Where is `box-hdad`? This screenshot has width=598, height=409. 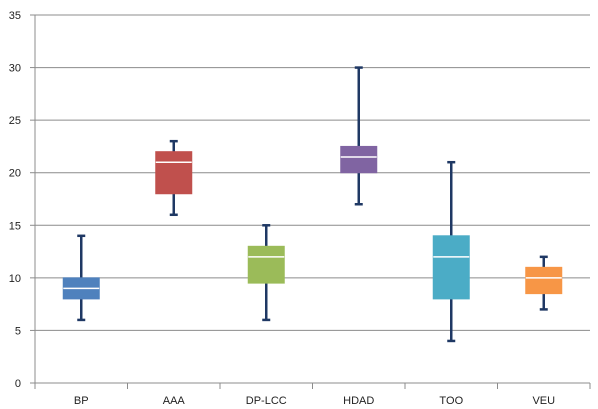
box-hdad is located at coordinates (359, 159).